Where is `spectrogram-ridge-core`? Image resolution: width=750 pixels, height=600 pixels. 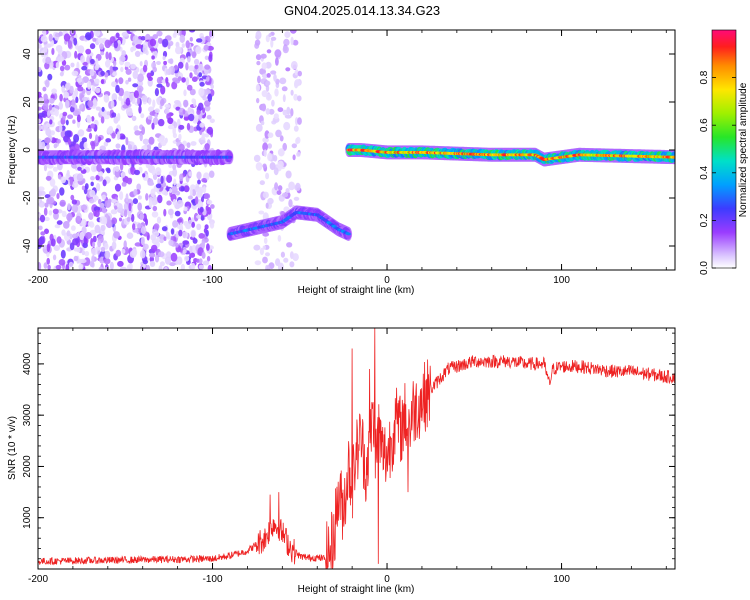
spectrogram-ridge-core is located at coordinates (673, 157).